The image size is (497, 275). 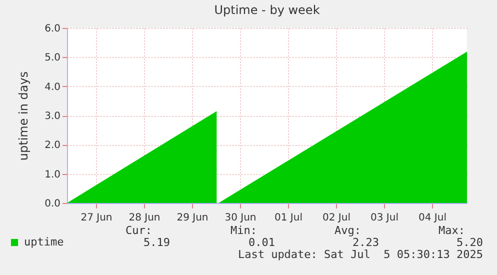 I want to click on y-tick-label: 2.0, so click(x=52, y=146).